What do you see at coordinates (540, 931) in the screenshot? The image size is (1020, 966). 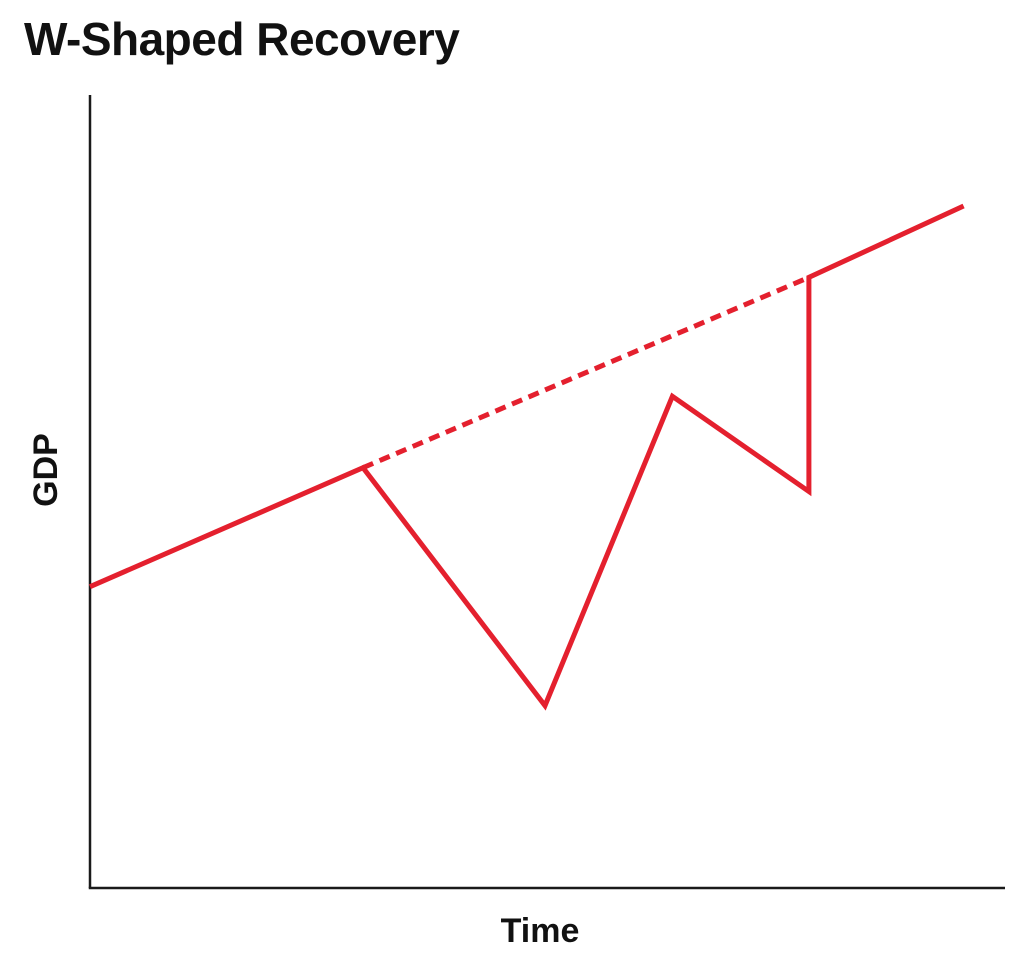 I see `x-axis-label: Time` at bounding box center [540, 931].